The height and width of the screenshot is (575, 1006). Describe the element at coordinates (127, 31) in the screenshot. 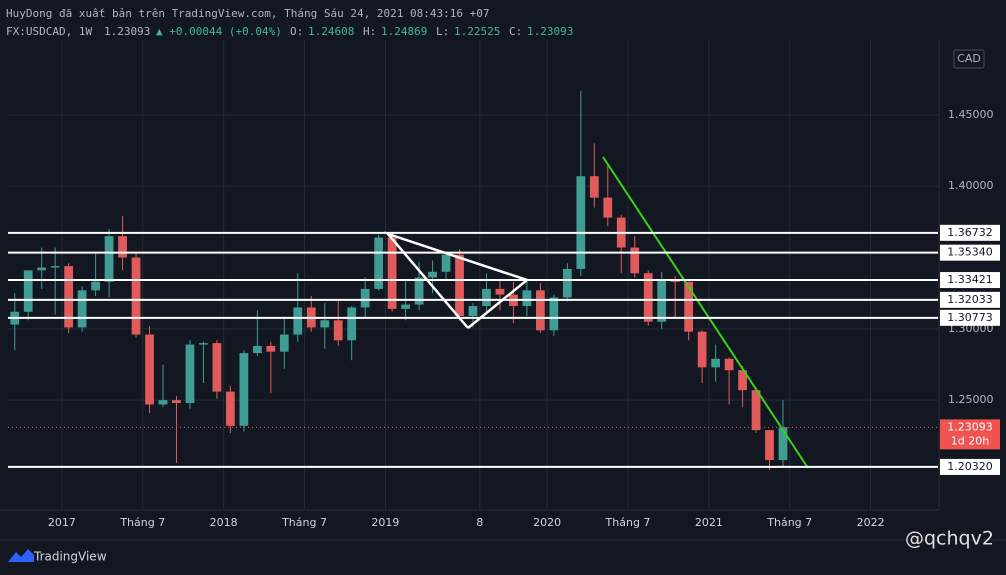

I see `last-price: 1.23093` at that location.